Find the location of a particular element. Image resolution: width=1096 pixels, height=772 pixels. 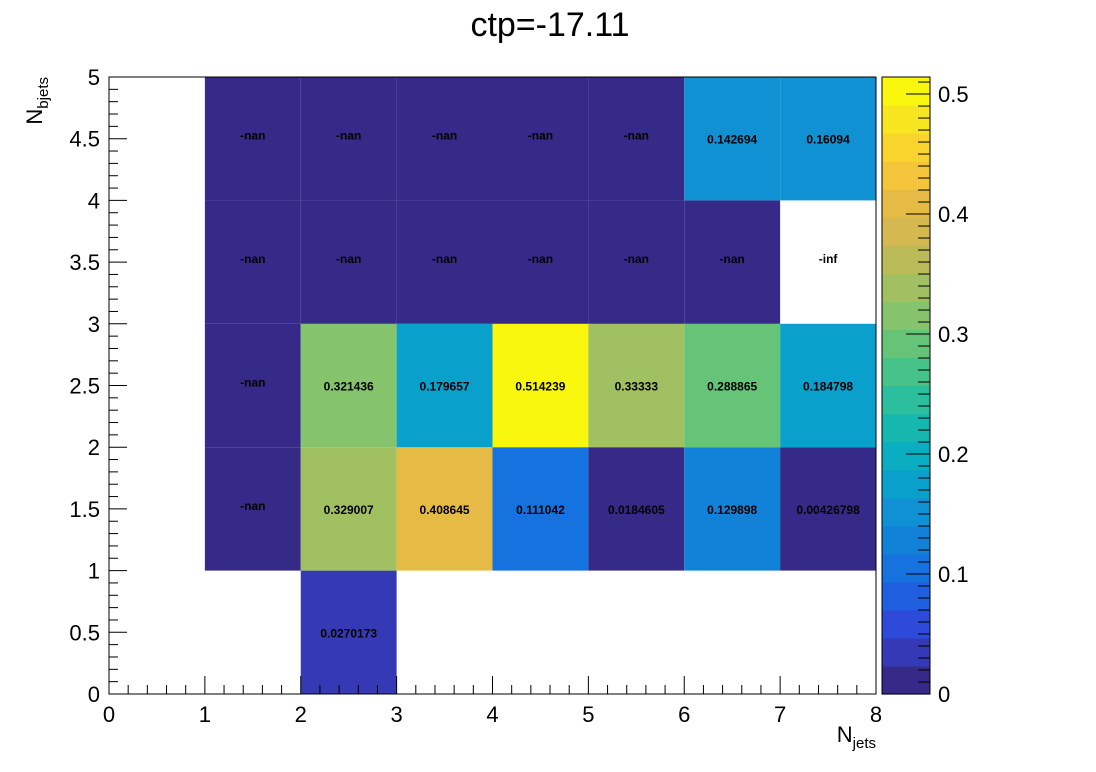

colorbar-tick-label: 0.1 is located at coordinates (953, 574).